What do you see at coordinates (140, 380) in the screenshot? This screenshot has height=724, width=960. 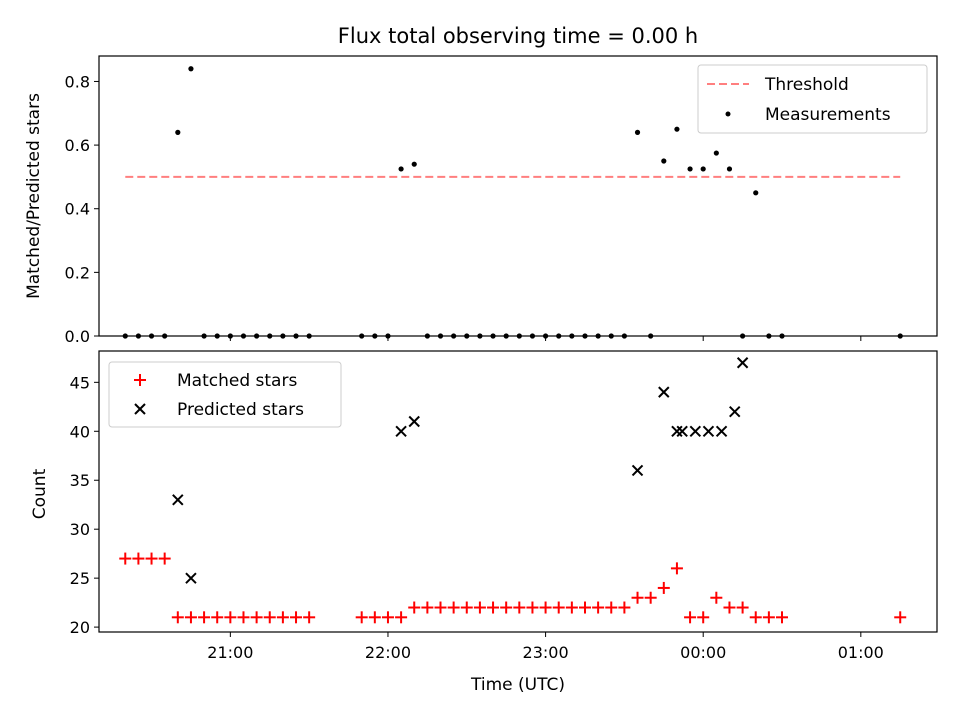 I see `legend-matched-swatch` at bounding box center [140, 380].